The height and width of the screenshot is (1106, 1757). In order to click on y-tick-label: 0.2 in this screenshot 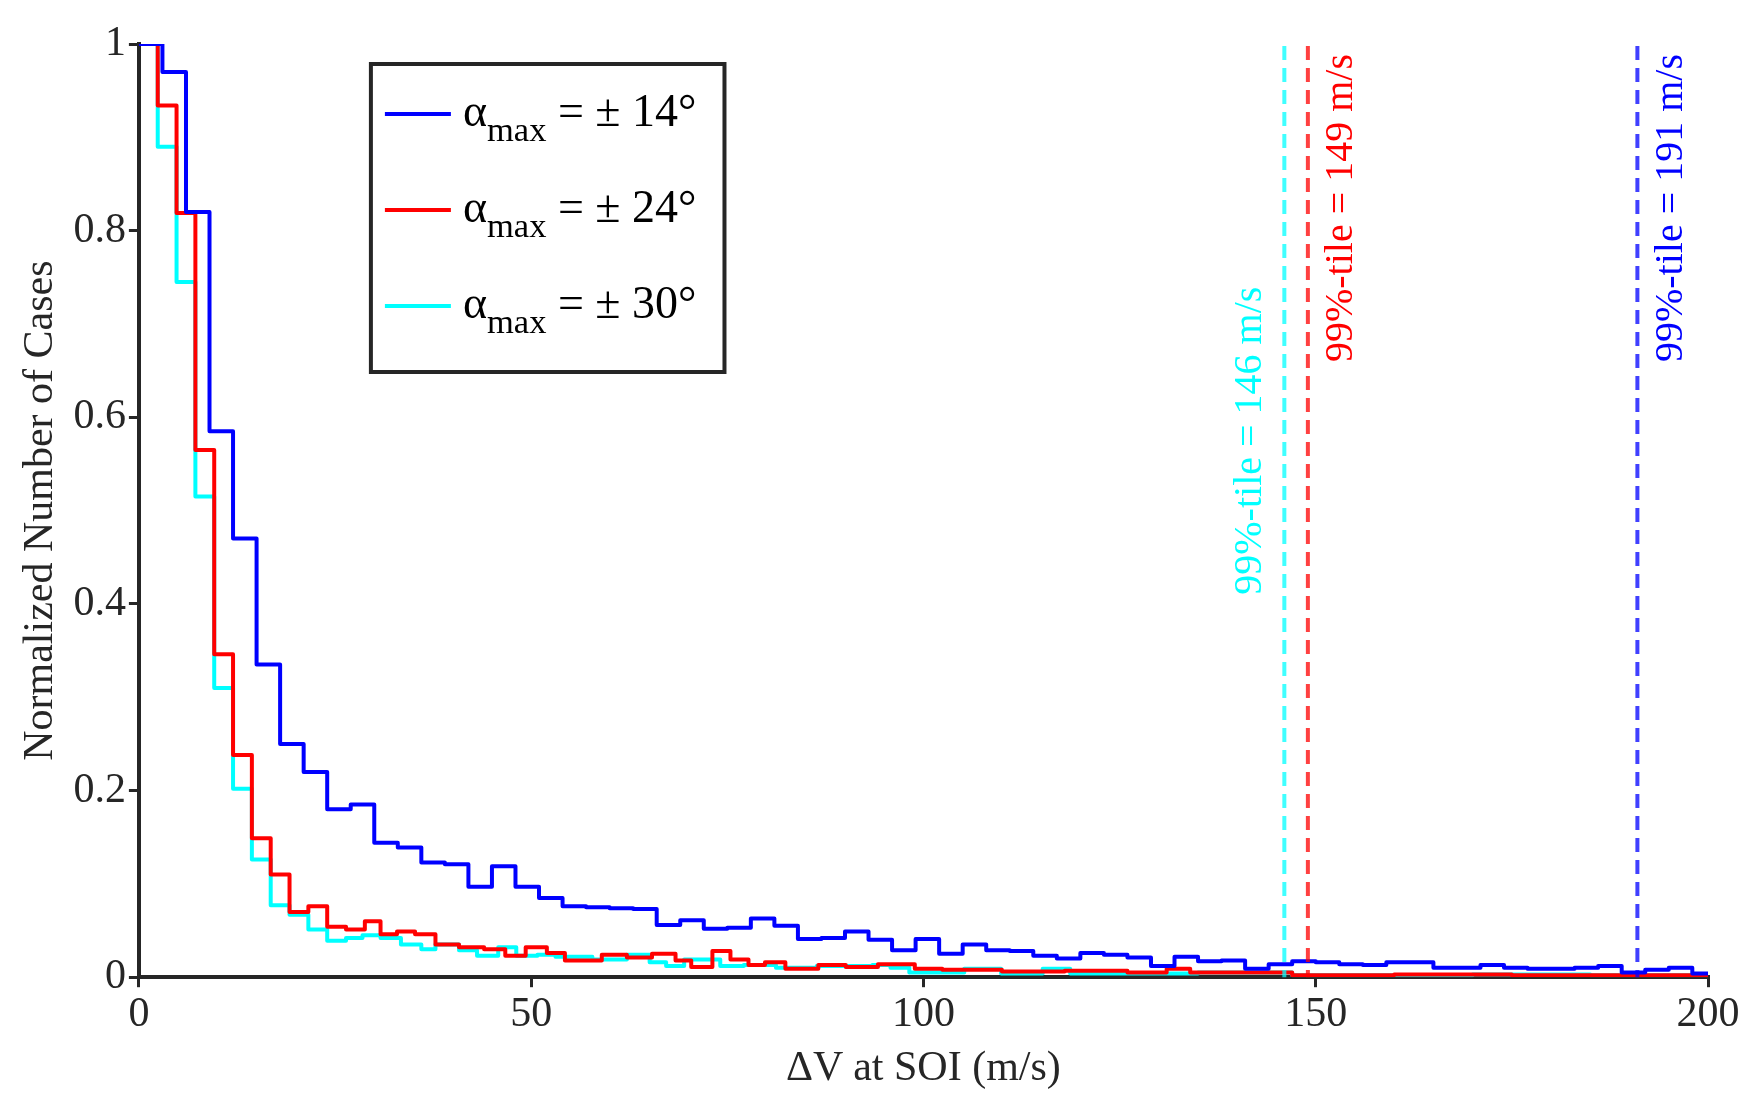, I will do `click(99, 787)`.